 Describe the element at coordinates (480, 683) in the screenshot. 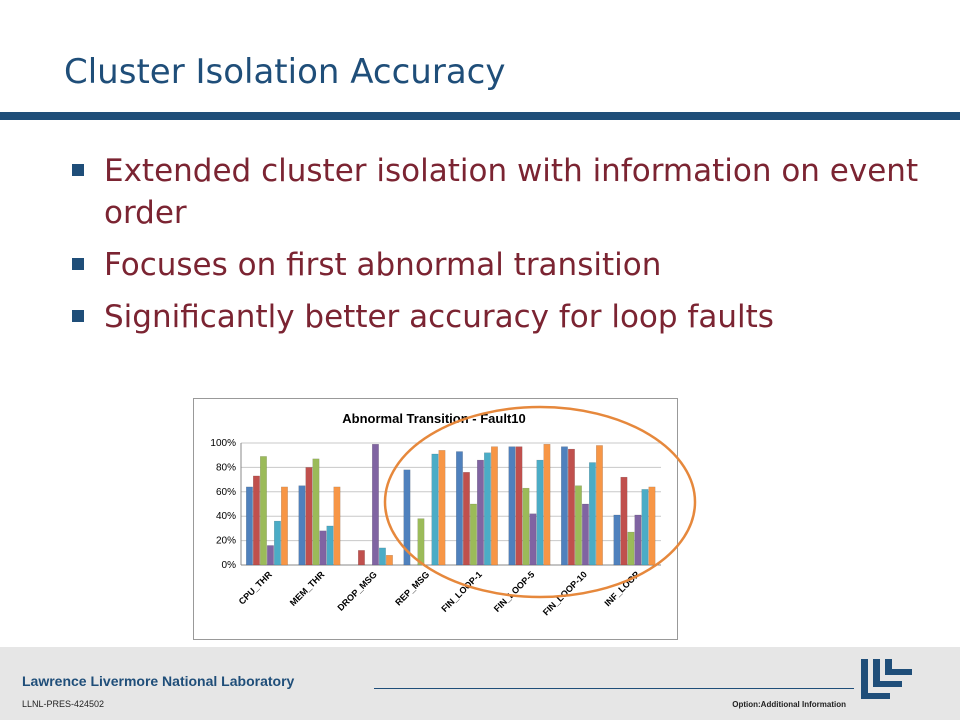

I see `footer-band` at that location.